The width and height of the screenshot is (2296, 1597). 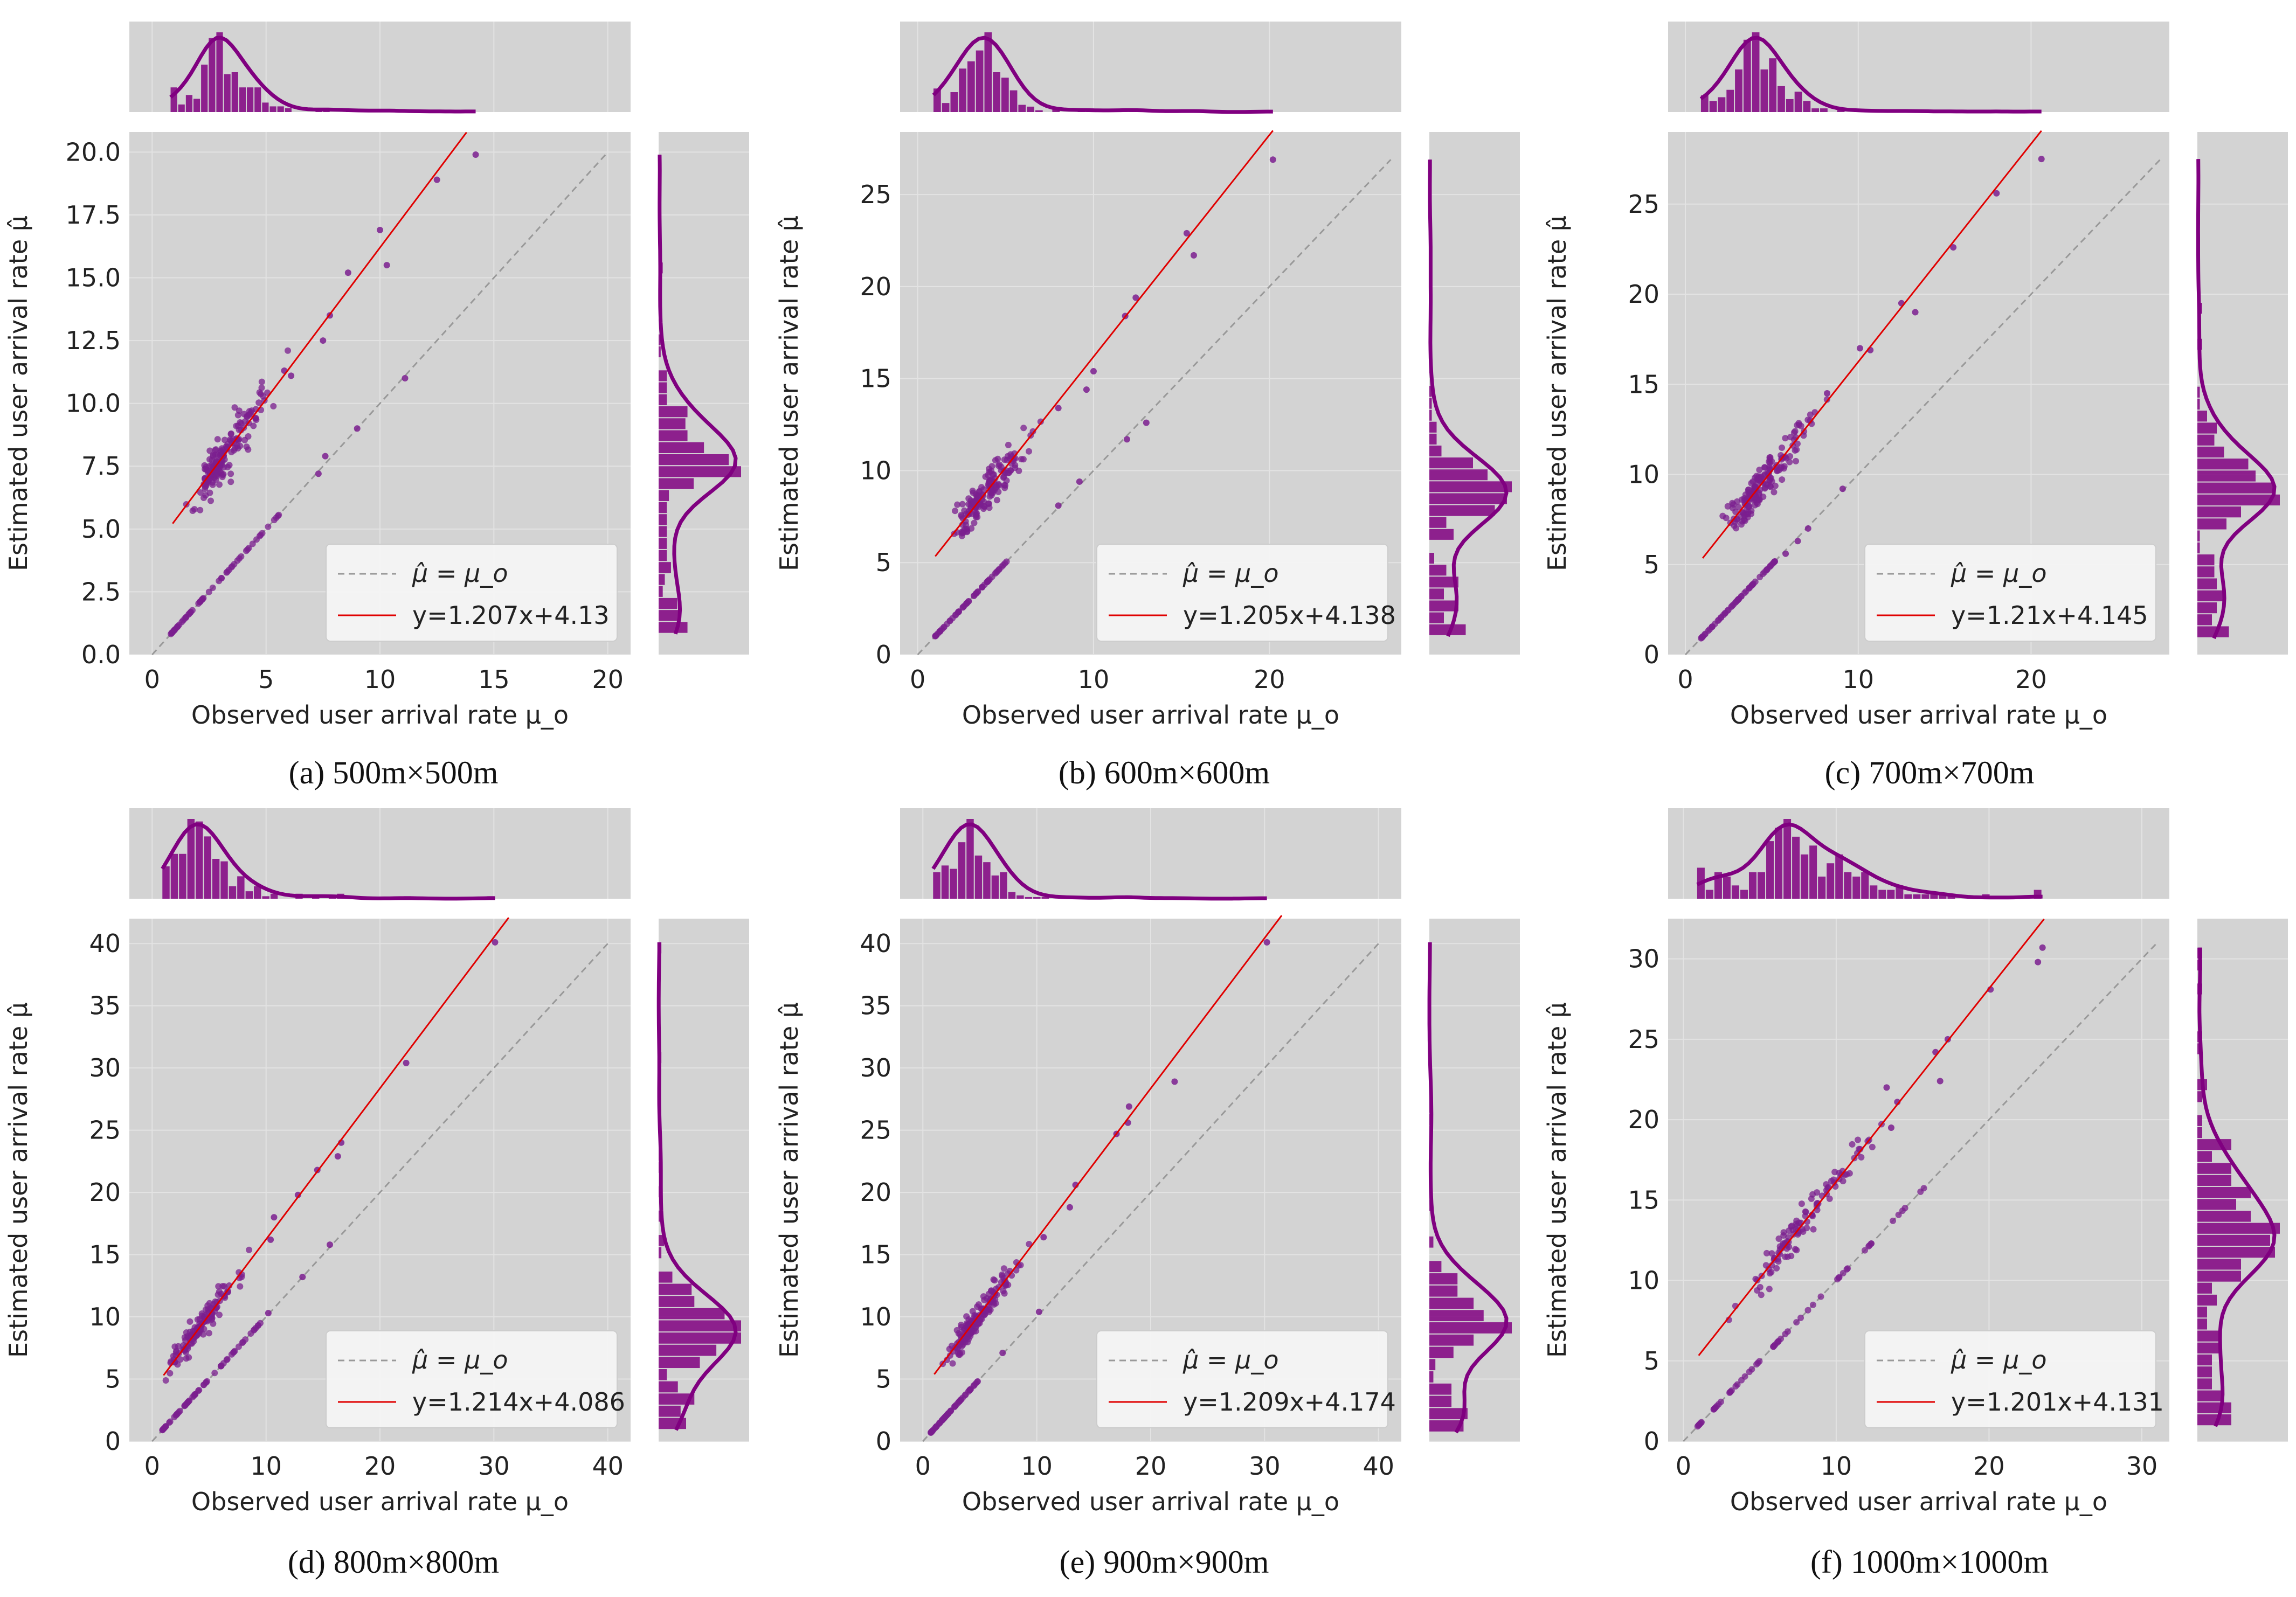 I want to click on y-axis-label: Estimated user arrival rate μ̂, so click(x=789, y=1180).